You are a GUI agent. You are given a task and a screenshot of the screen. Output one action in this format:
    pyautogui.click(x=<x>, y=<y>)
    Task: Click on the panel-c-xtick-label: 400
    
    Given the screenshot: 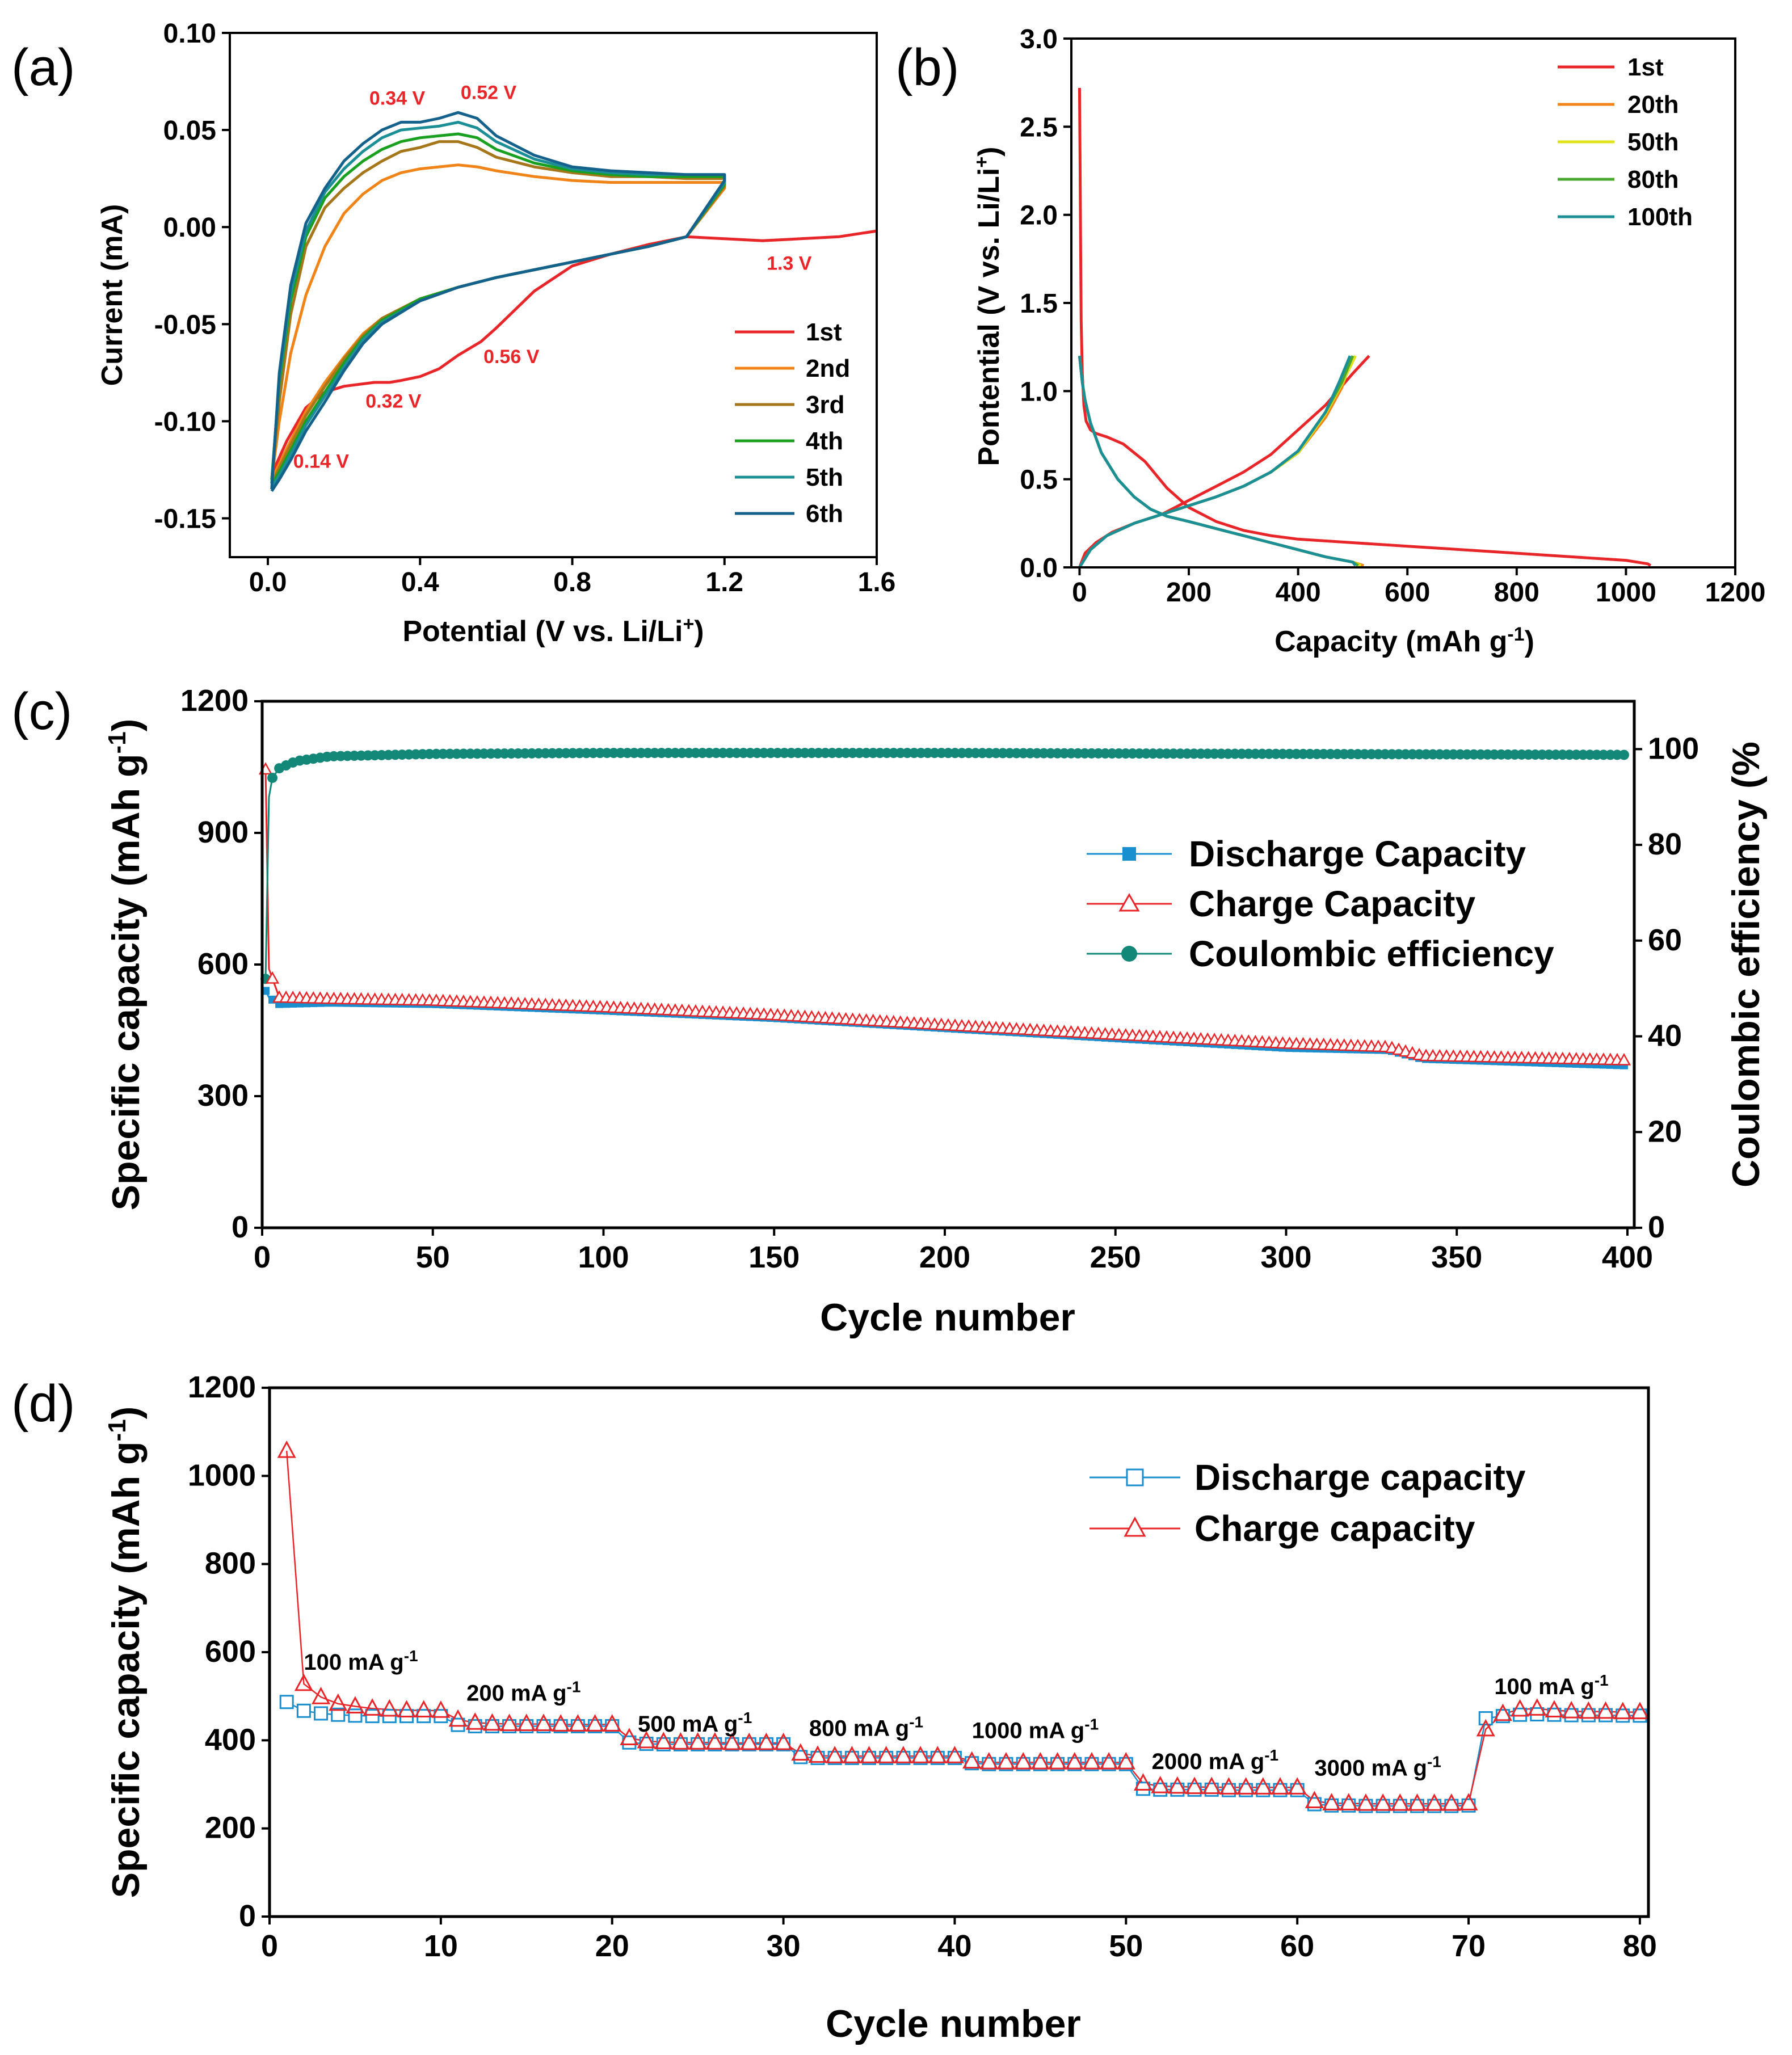 What is the action you would take?
    pyautogui.click(x=1628, y=1257)
    